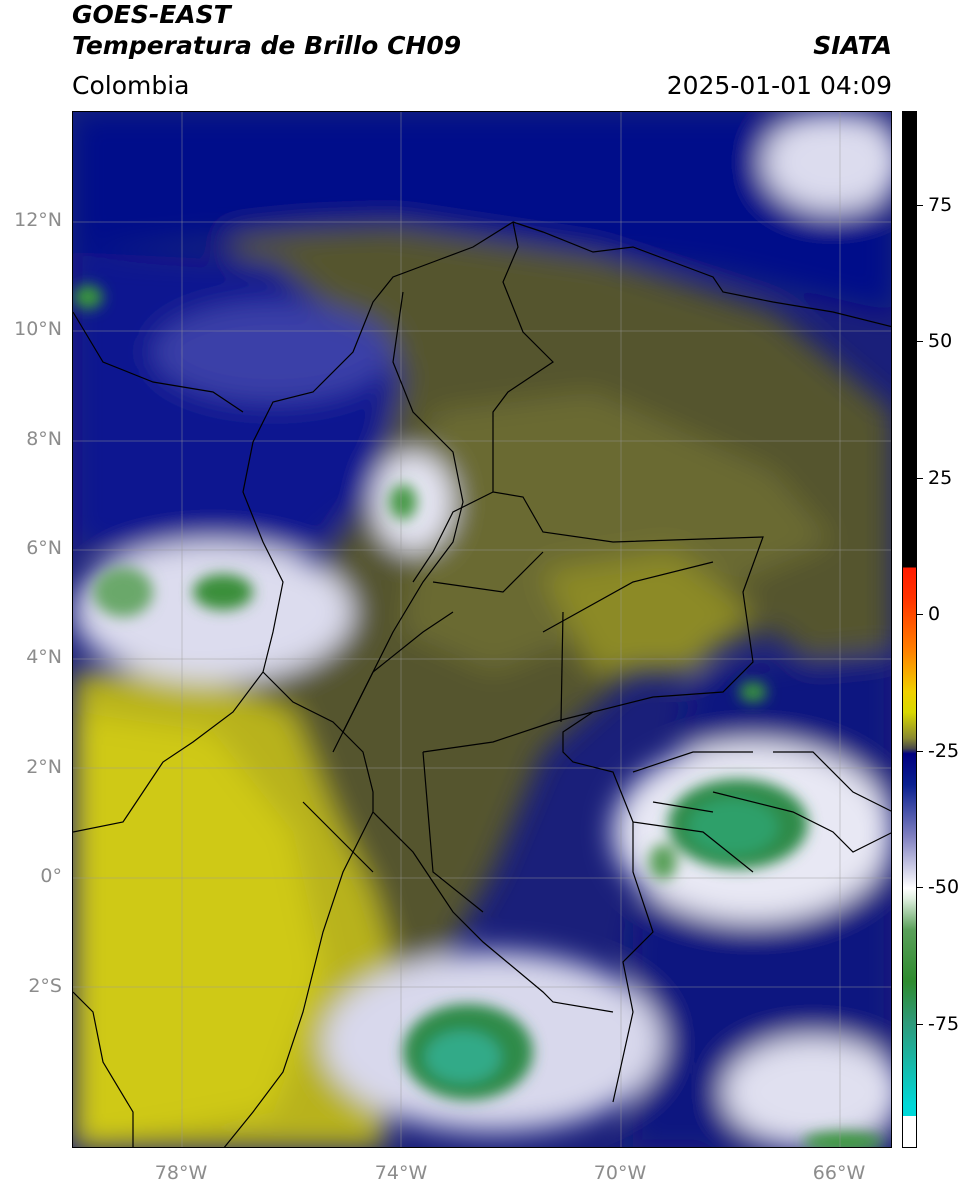  Describe the element at coordinates (934, 614) in the screenshot. I see `colorbar-tick-0: 0` at that location.